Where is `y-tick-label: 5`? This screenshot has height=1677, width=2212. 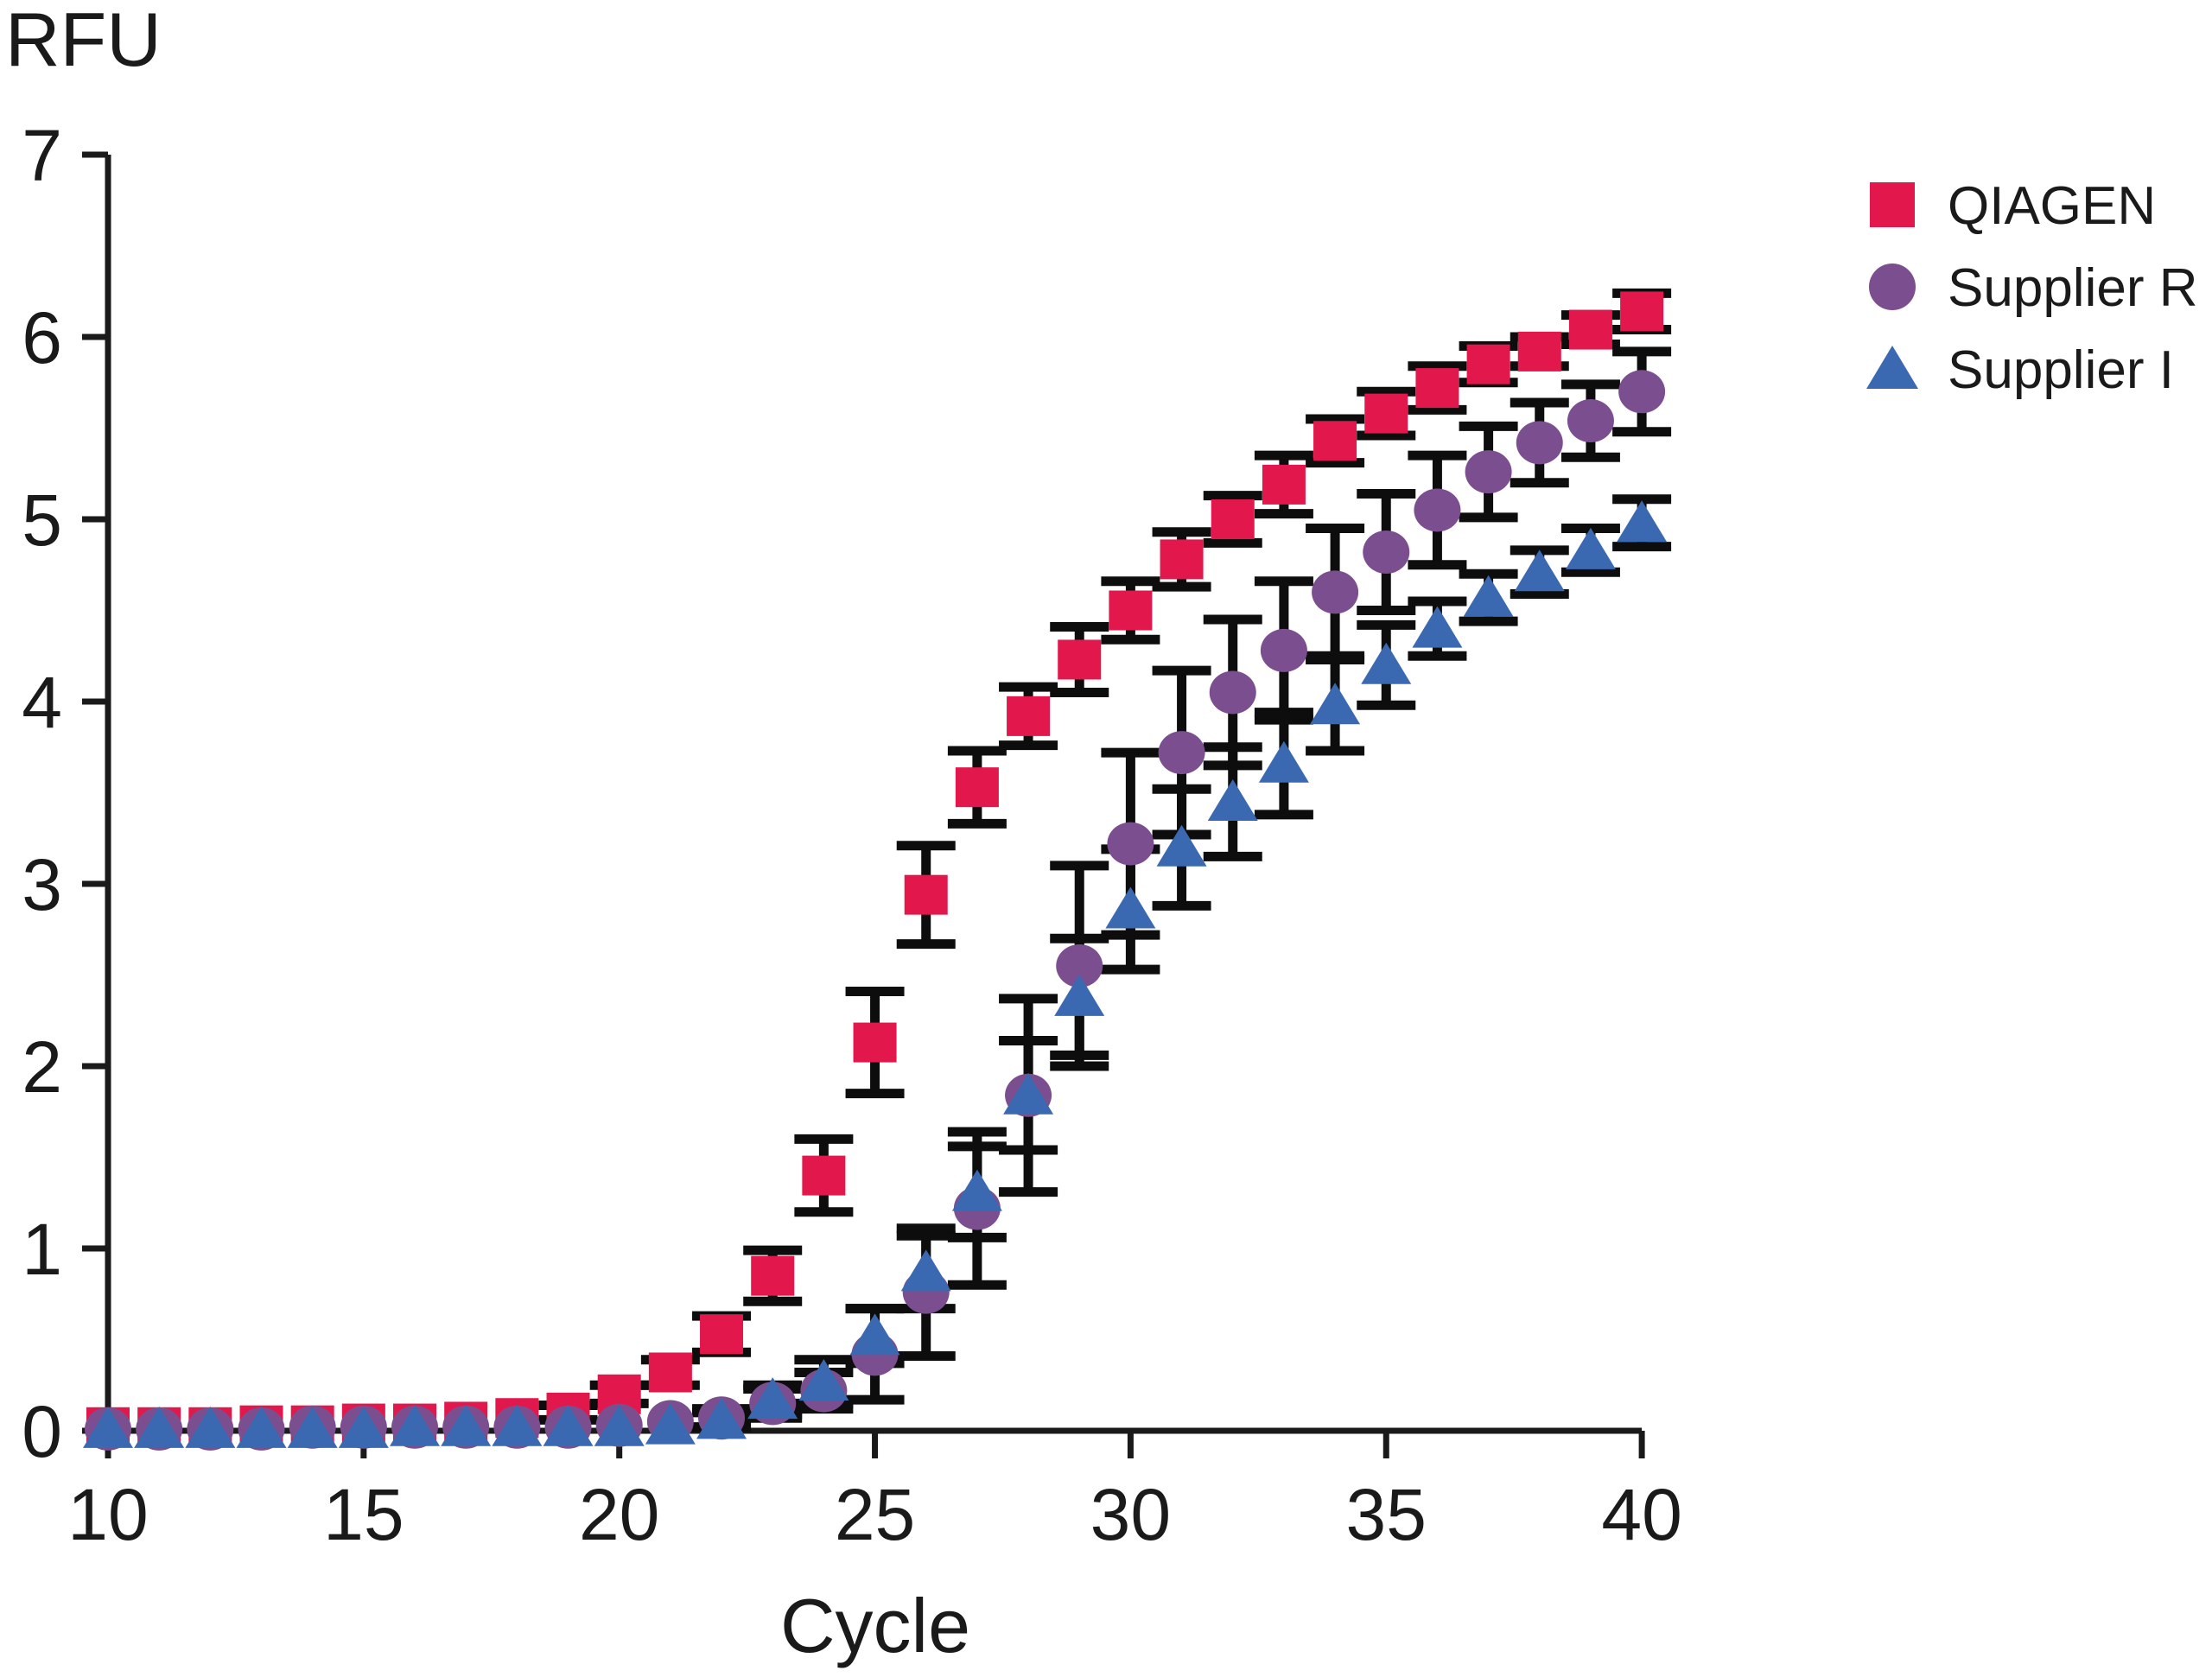 y-tick-label: 5 is located at coordinates (42, 520).